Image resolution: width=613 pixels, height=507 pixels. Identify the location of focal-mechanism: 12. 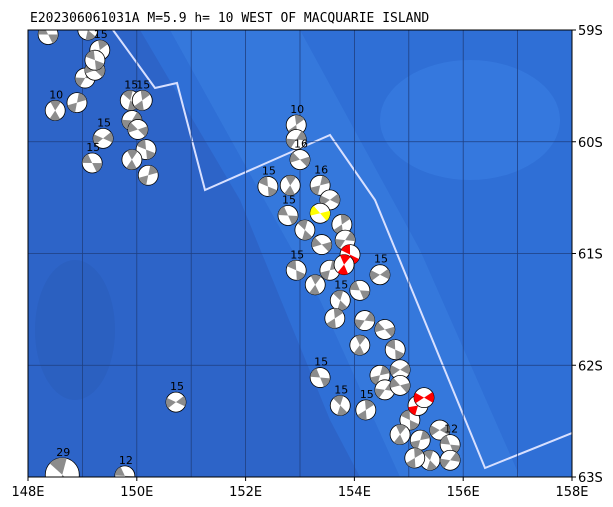
(450, 439).